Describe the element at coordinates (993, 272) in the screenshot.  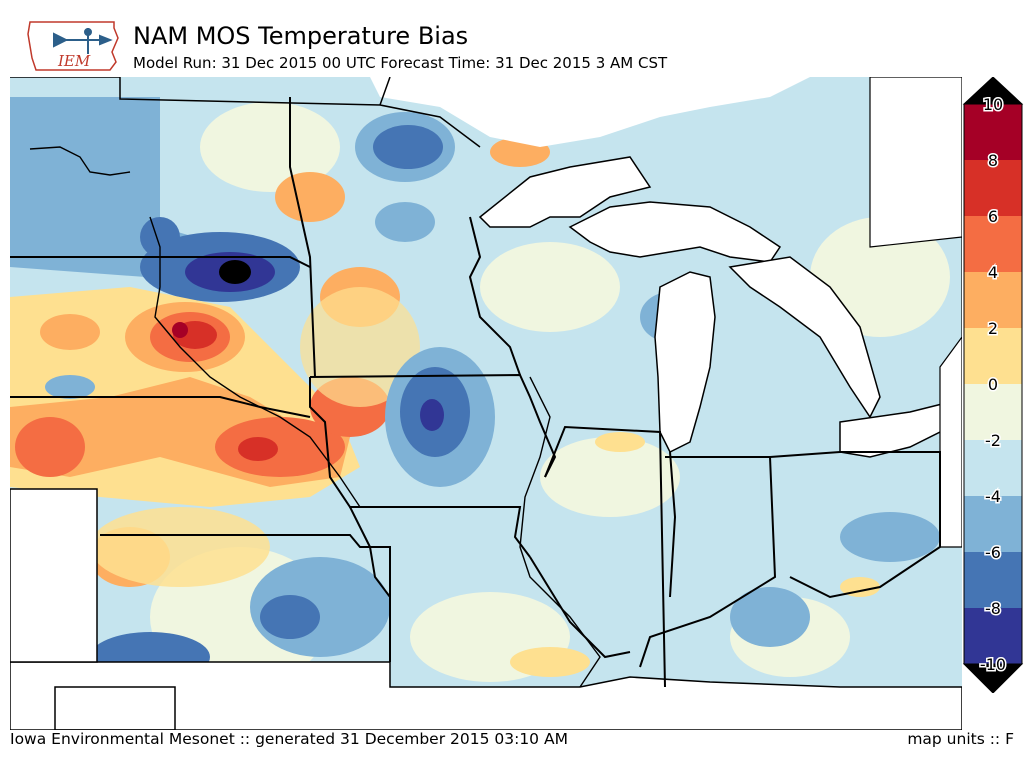
I see `colorbar-tick-label: 4` at that location.